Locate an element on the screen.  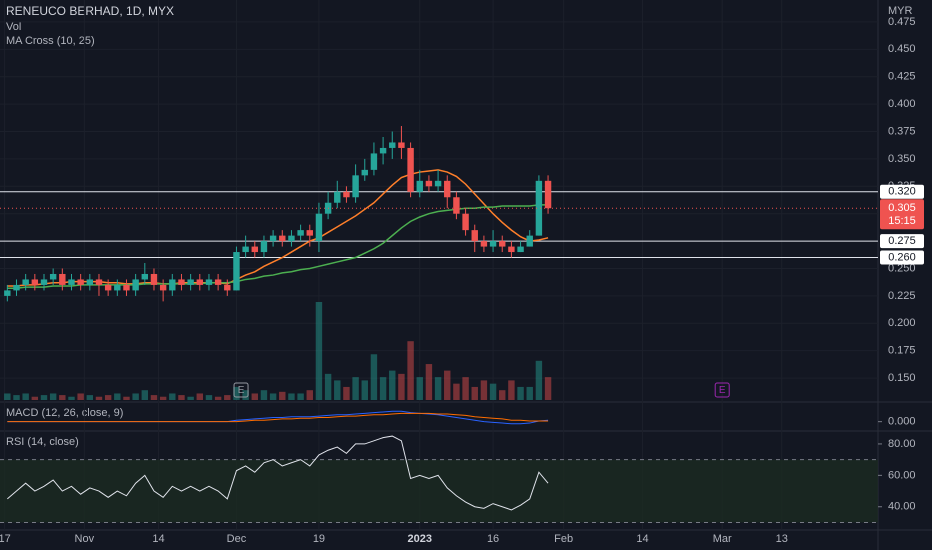
x-tick-label: Feb is located at coordinates (563, 539).